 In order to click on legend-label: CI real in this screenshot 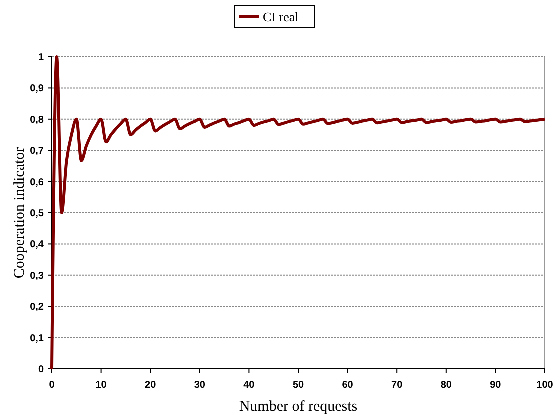, I will do `click(281, 17)`.